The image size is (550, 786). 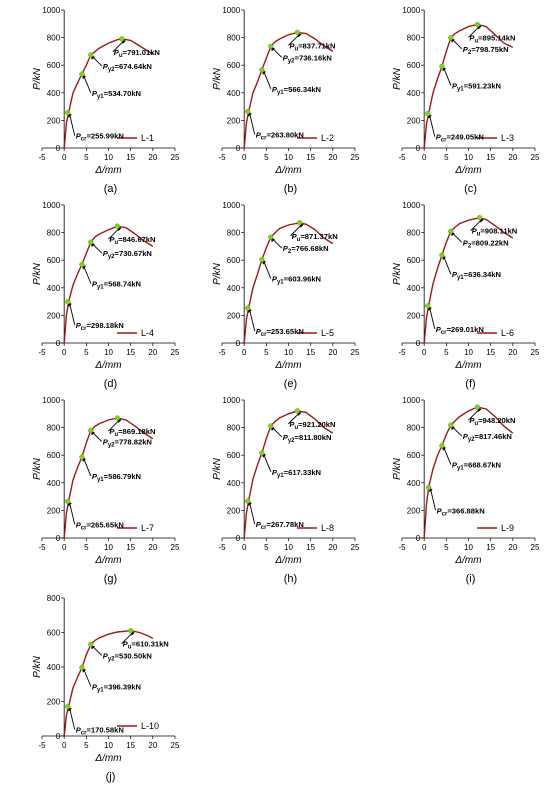 I want to click on legend-label: L-9, so click(x=507, y=528).